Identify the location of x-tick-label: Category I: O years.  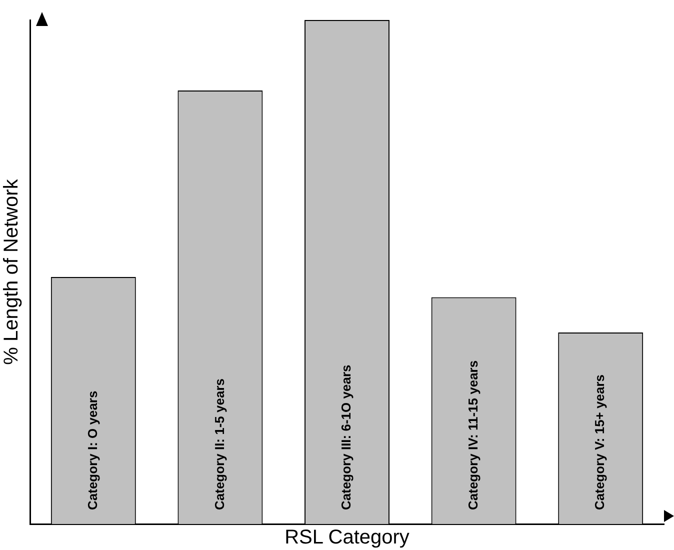
(92, 450).